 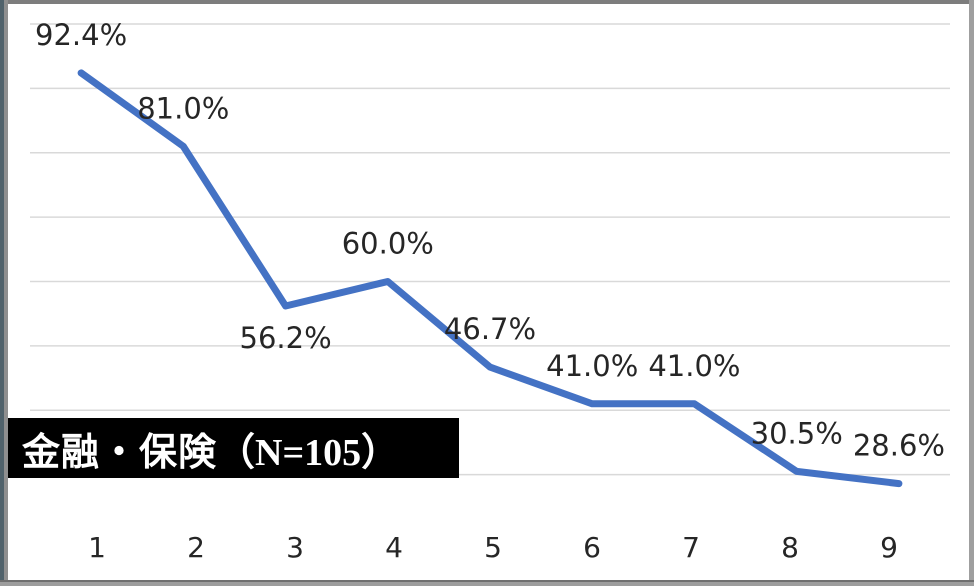 I want to click on x-axis-label: 2, so click(x=196, y=547).